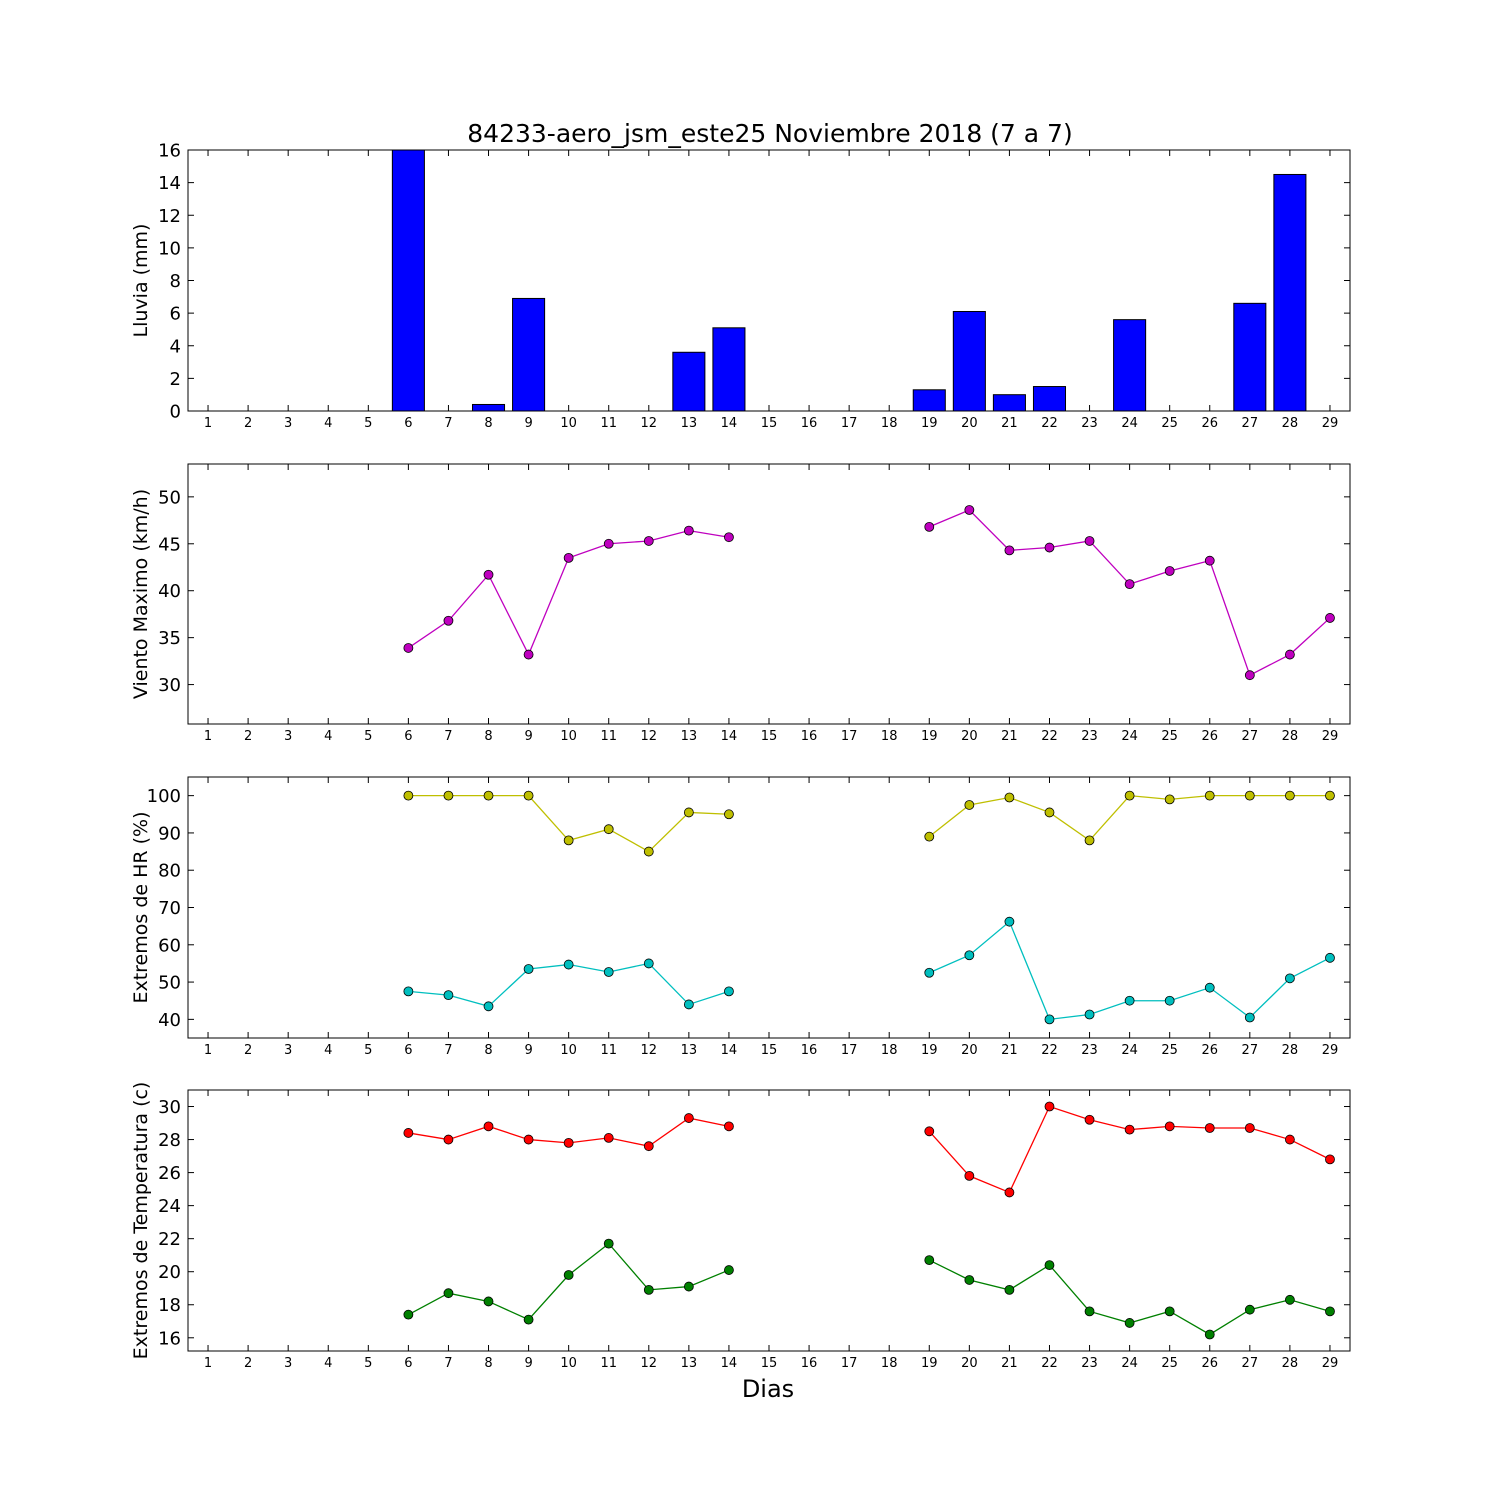 The height and width of the screenshot is (1500, 1500). Describe the element at coordinates (1169, 1050) in the screenshot. I see `x-tick-label: 25` at that location.